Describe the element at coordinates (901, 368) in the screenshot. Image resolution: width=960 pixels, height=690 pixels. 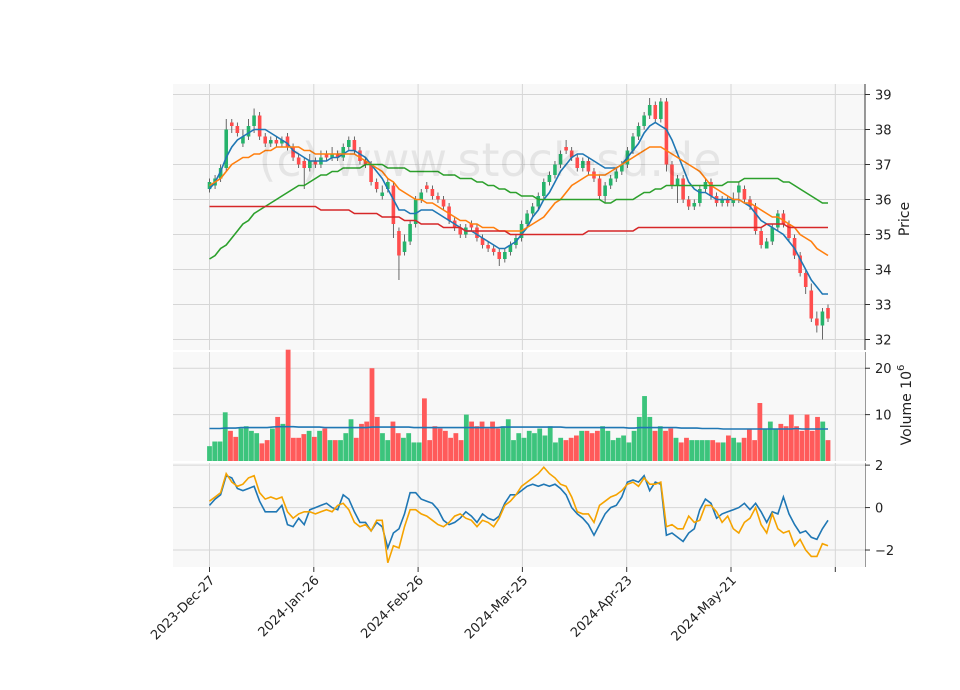
I see `volume-axis-exponent: 6` at that location.